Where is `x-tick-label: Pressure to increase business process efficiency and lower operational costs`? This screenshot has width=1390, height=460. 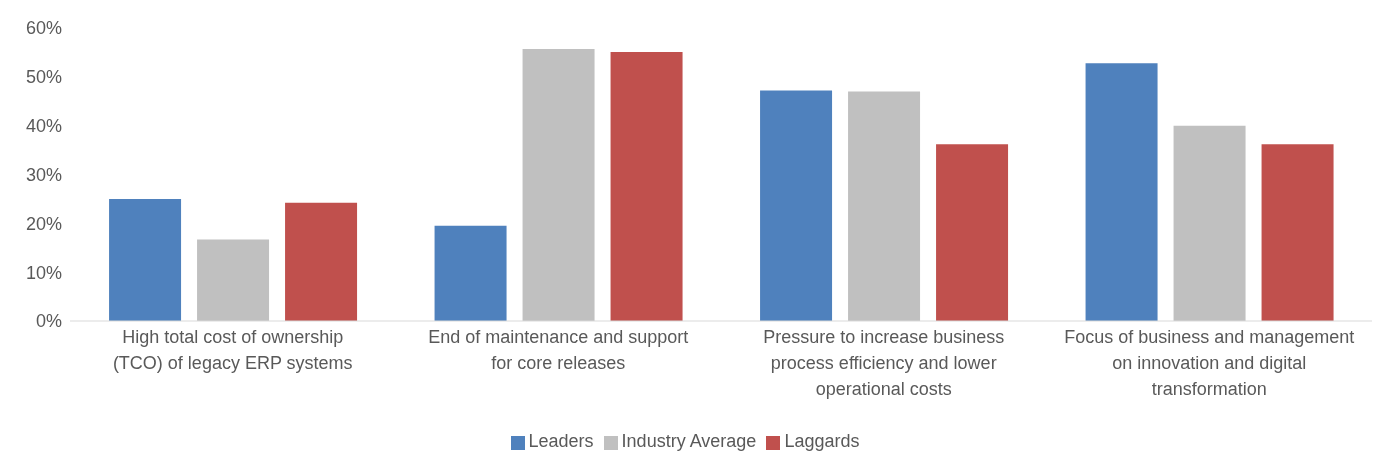
x-tick-label: Pressure to increase business process efficiency and lower operational costs is located at coordinates (884, 363).